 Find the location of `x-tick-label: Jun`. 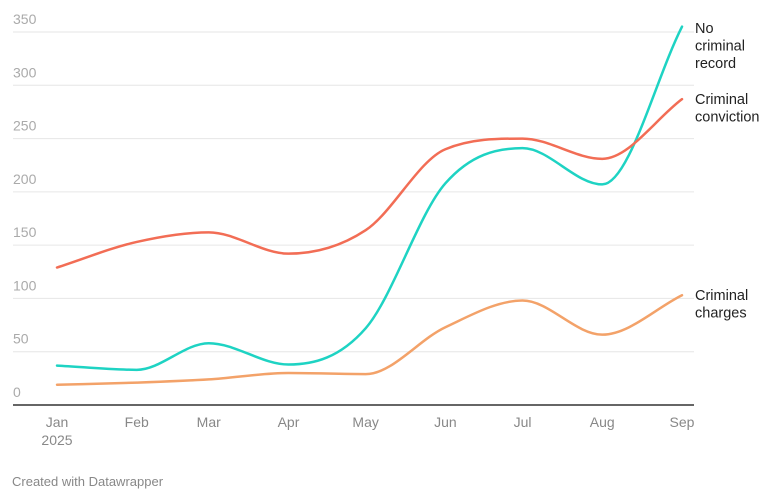

x-tick-label: Jun is located at coordinates (445, 422).